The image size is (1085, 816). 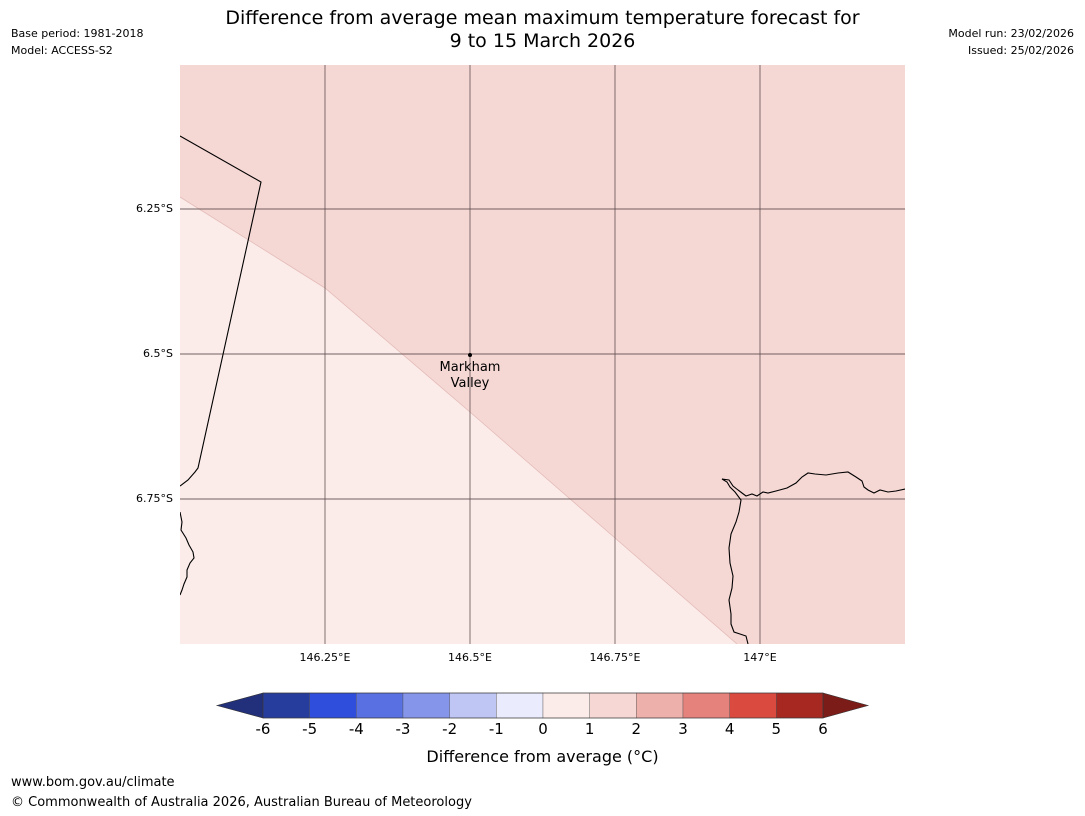 What do you see at coordinates (158, 353) in the screenshot?
I see `lat-label-6-5: 6.5°S` at bounding box center [158, 353].